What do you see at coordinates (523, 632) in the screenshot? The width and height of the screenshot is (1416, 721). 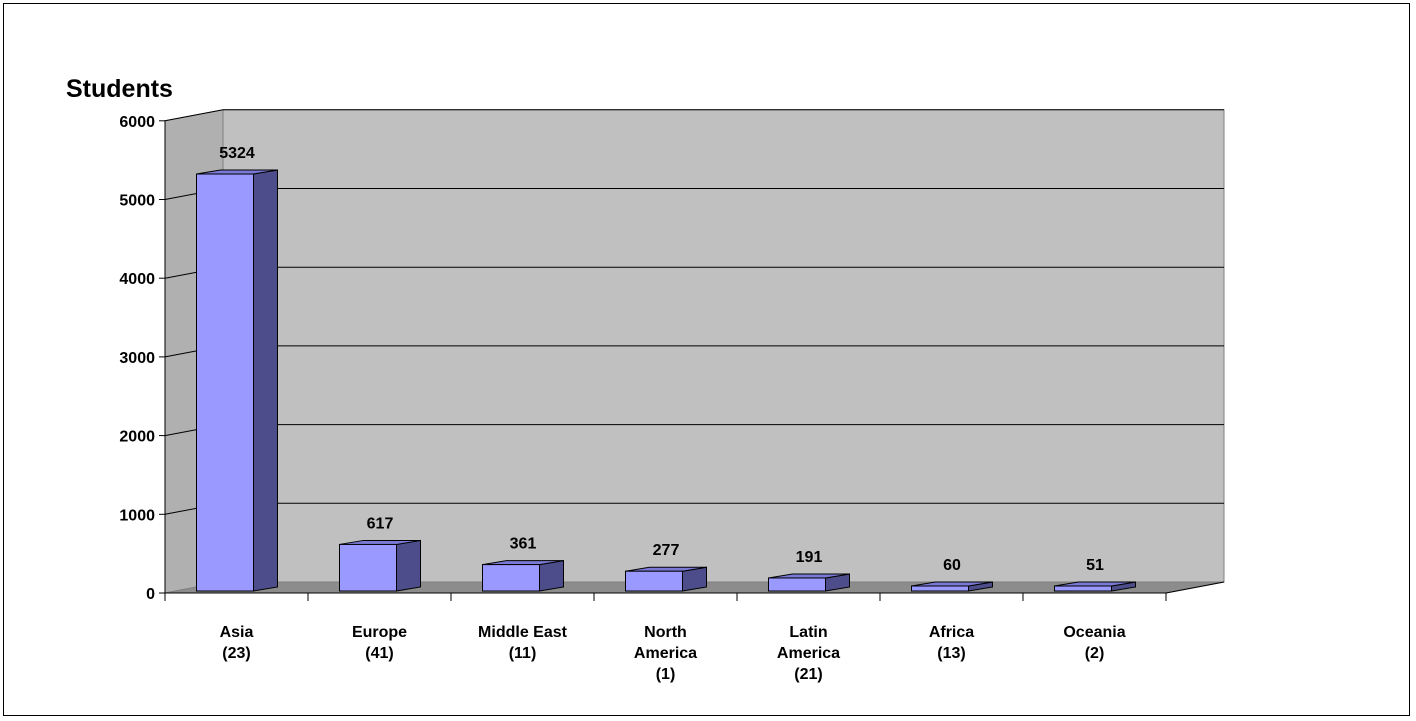 I see `x-category-label: Middle East` at bounding box center [523, 632].